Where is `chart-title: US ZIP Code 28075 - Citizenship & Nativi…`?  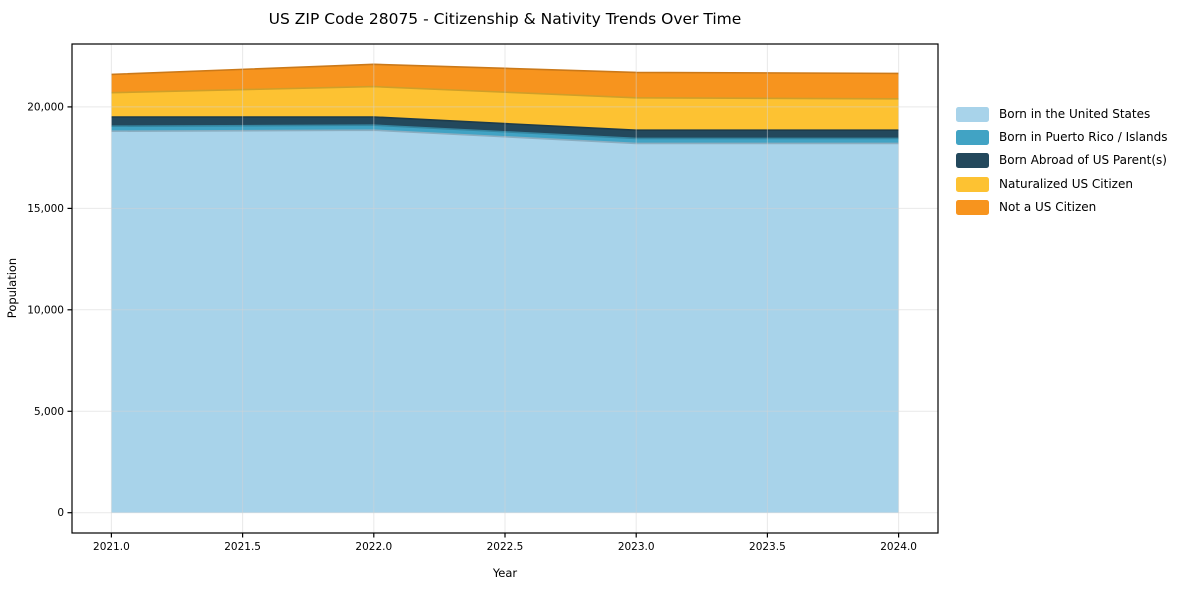
chart-title: US ZIP Code 28075 - Citizenship & Nativi… is located at coordinates (505, 19).